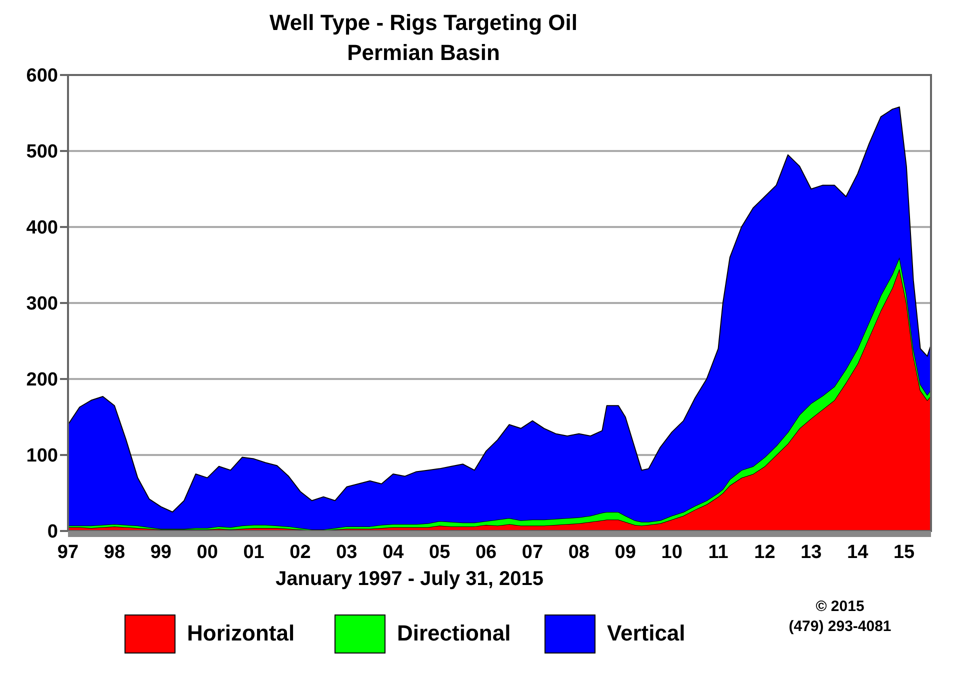 This screenshot has height=673, width=967. I want to click on y-tick-label: 300, so click(42, 304).